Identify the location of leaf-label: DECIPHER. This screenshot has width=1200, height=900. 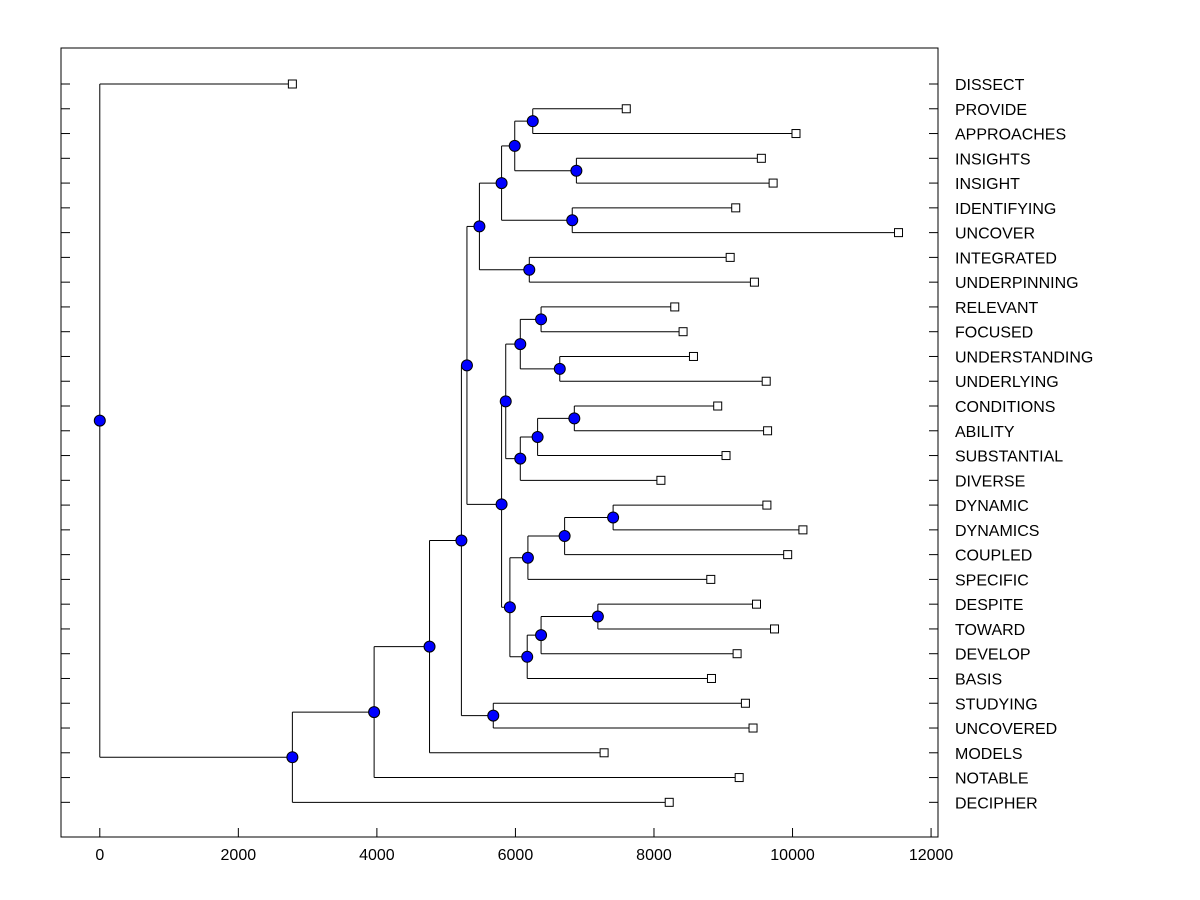
(996, 803).